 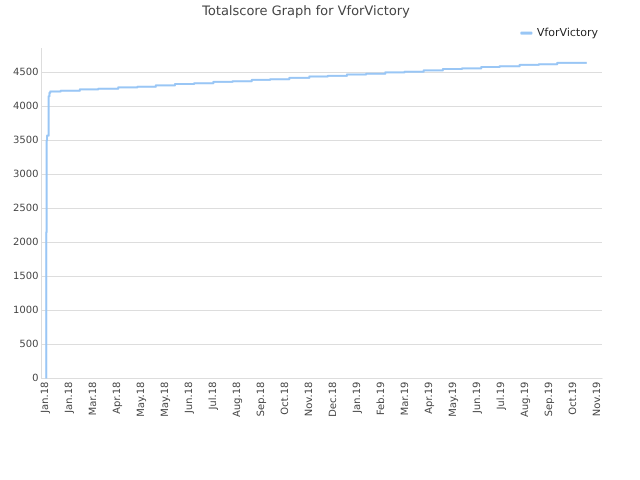 What do you see at coordinates (25, 140) in the screenshot?
I see `y-tick-label: 3500` at bounding box center [25, 140].